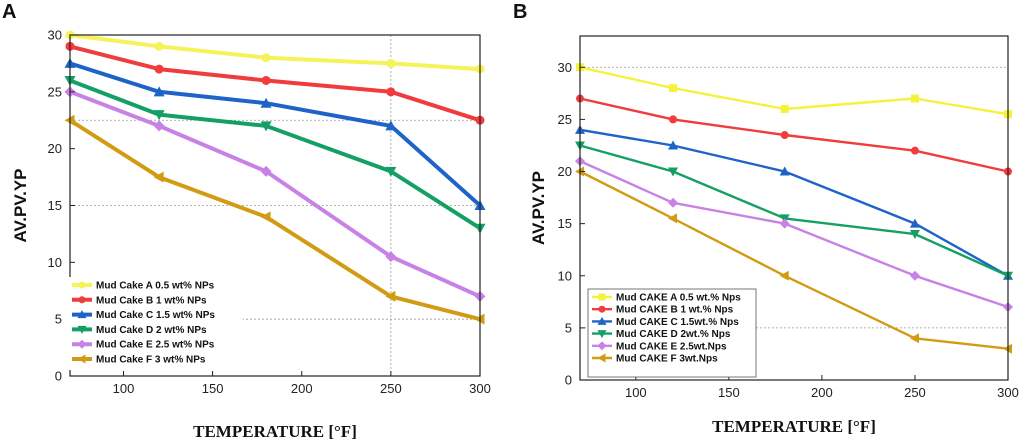 The height and width of the screenshot is (441, 1024). I want to click on legend-entry: Mud Cake C 1.5 wt% NPs, so click(155, 315).